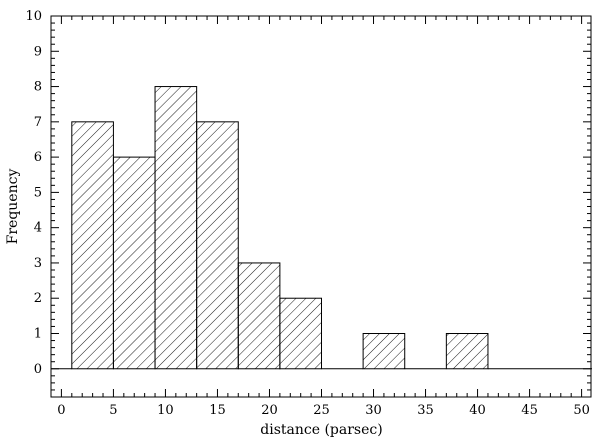  Describe the element at coordinates (38, 51) in the screenshot. I see `y-tick-label-9: 9` at that location.